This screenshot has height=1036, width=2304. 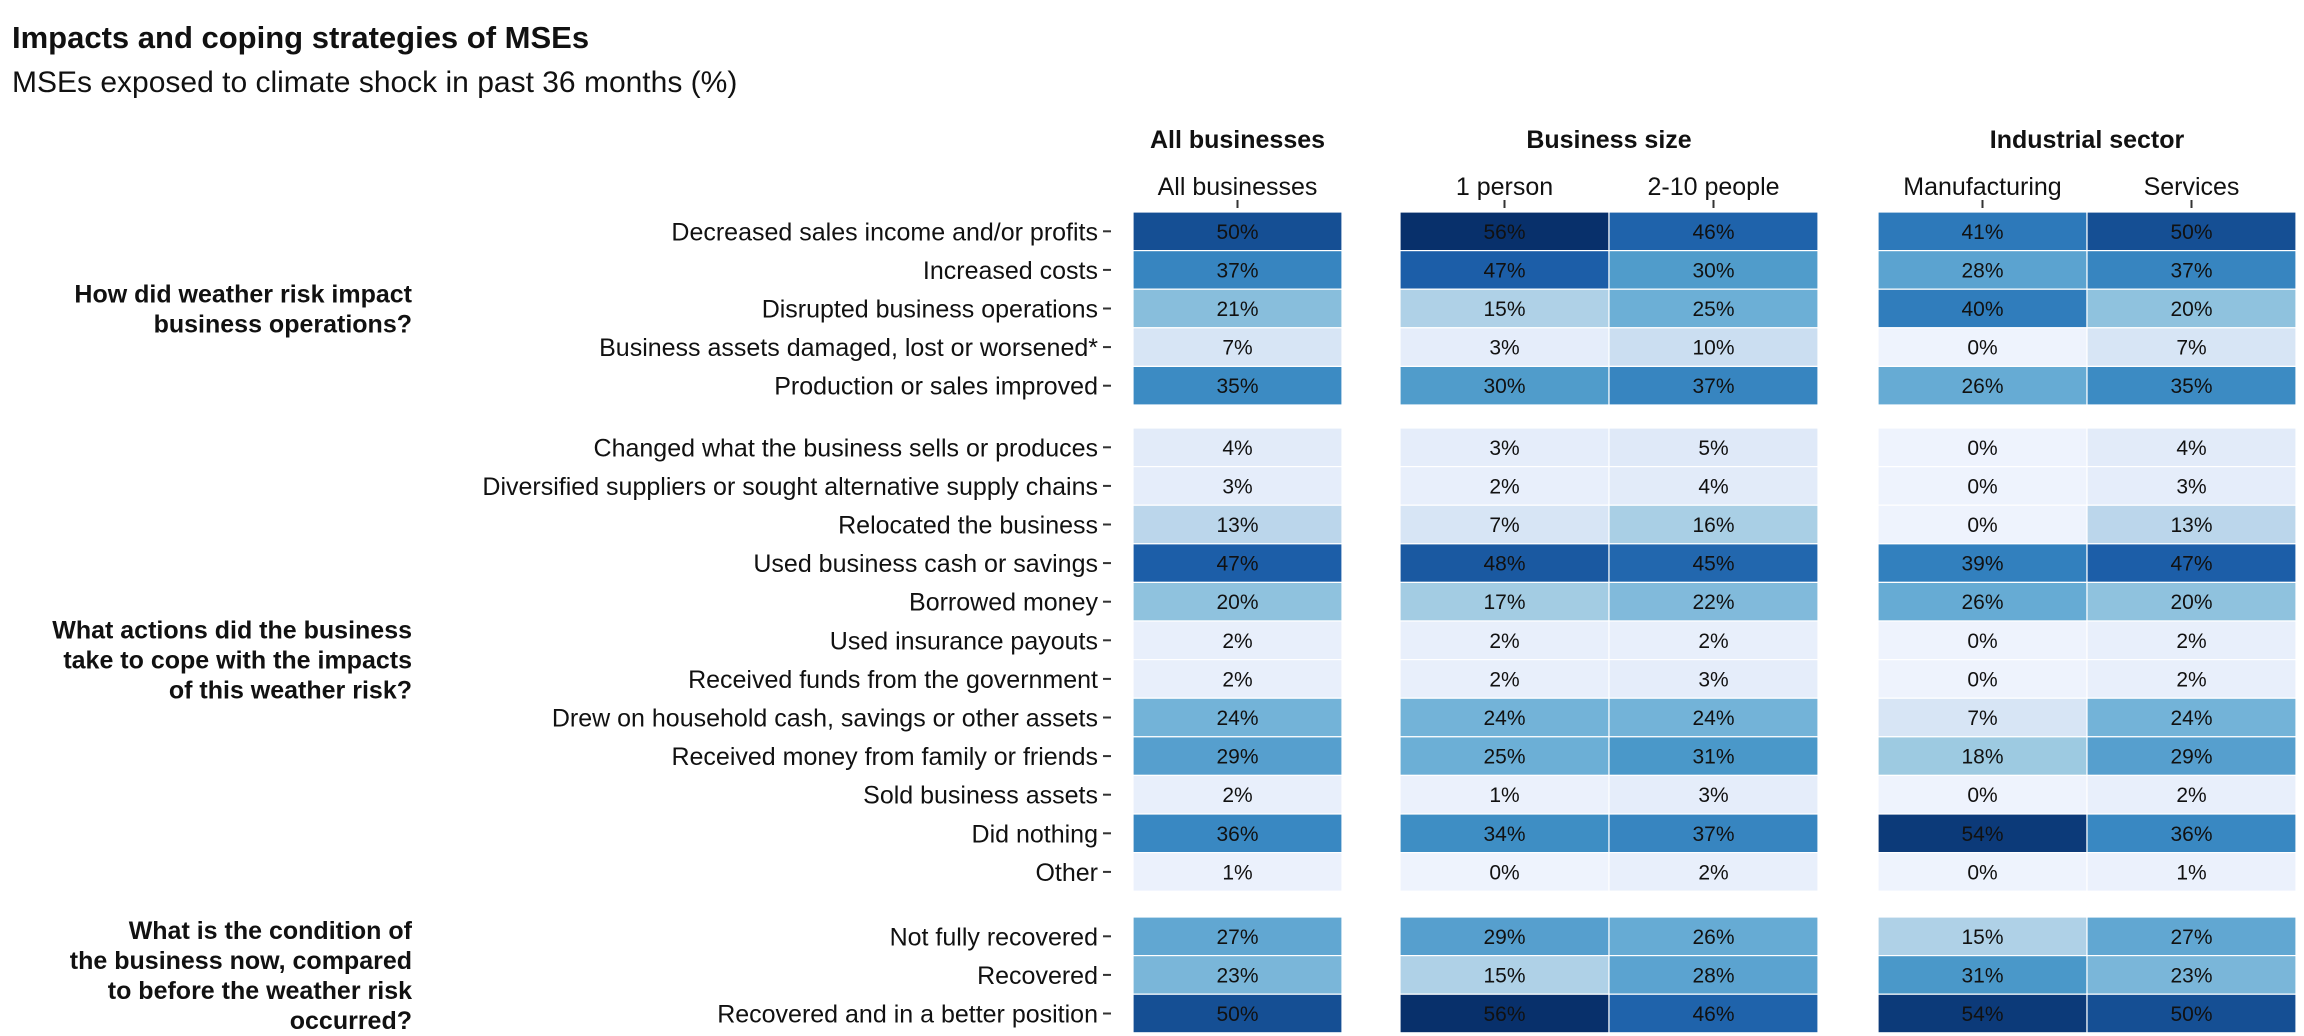 What do you see at coordinates (1037, 976) in the screenshot?
I see `row-label: Recovered` at bounding box center [1037, 976].